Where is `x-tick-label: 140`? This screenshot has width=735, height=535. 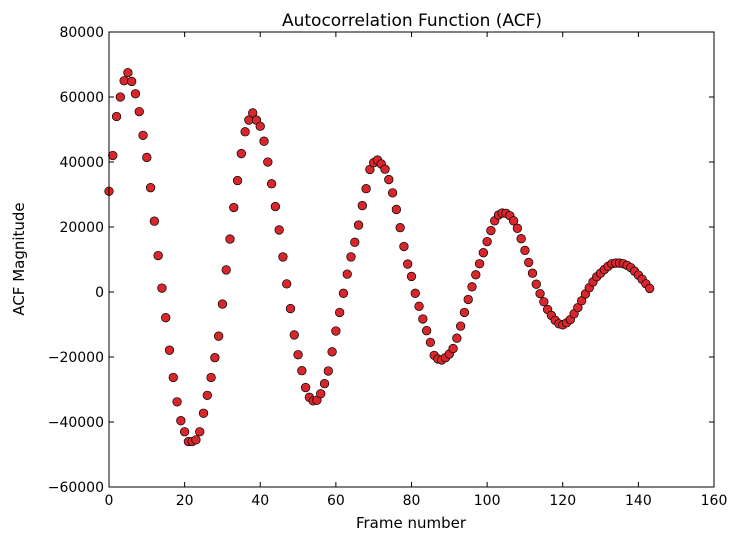
x-tick-label: 140 is located at coordinates (638, 501).